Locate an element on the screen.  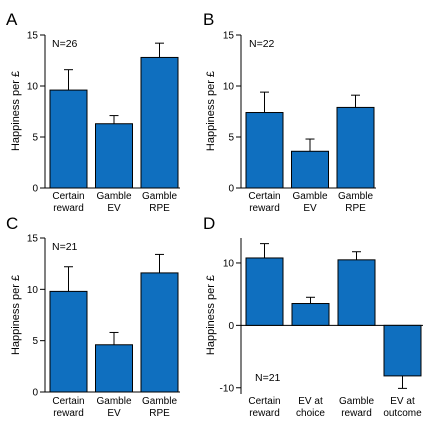
sample-size-annotation: N=26 is located at coordinates (65, 44).